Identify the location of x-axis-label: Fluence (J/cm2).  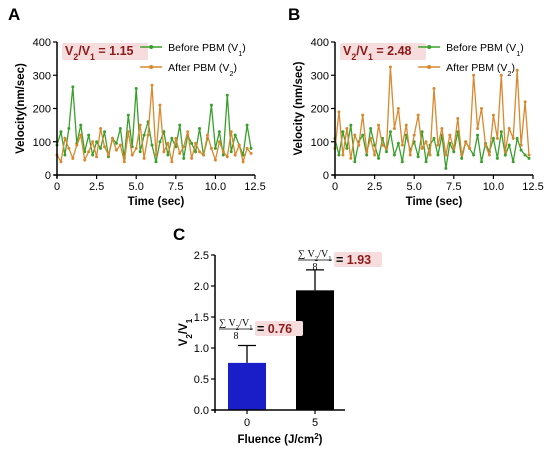
(279, 439).